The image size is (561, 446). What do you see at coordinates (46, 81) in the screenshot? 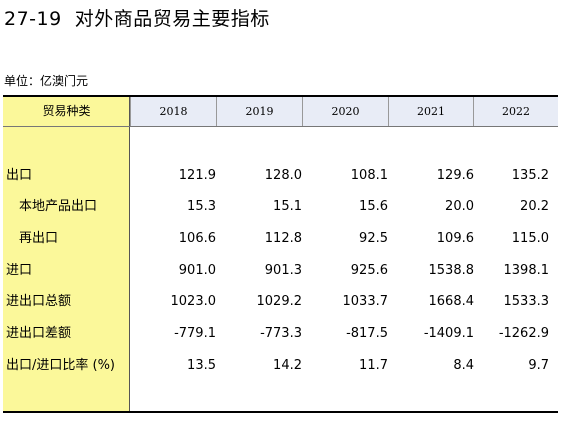
I see `unit-label: 单位：亿澳门元` at bounding box center [46, 81].